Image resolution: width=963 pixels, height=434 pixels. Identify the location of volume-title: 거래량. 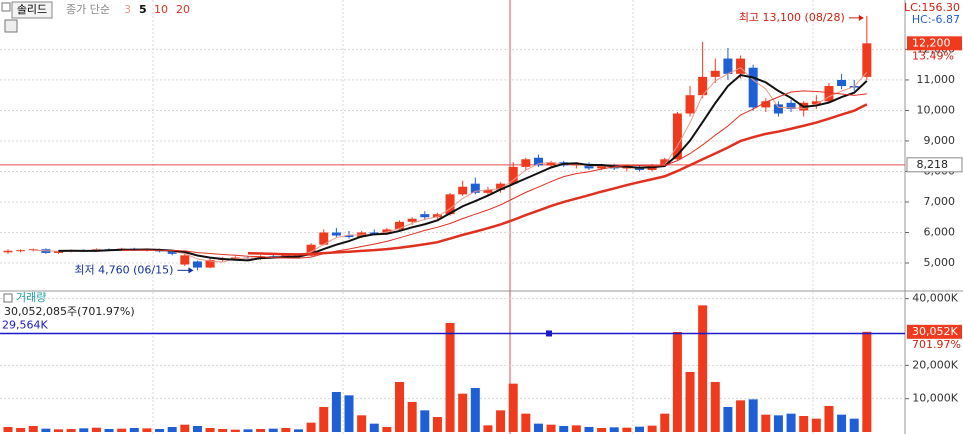
(31, 297).